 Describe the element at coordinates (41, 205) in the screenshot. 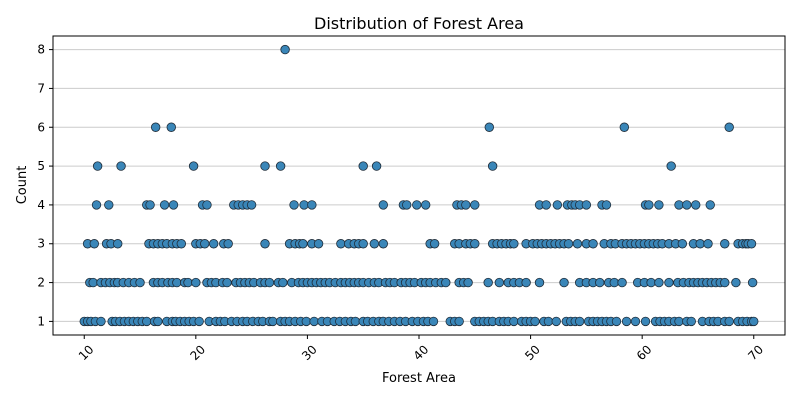

I see `y-tick-label: 4` at that location.